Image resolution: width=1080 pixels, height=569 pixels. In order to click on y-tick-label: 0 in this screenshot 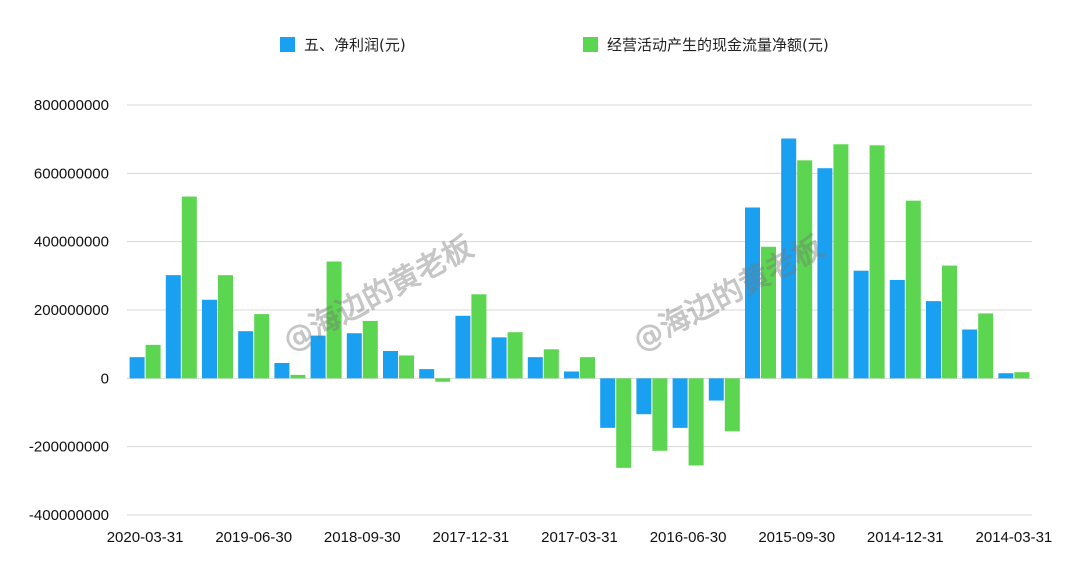, I will do `click(105, 378)`.